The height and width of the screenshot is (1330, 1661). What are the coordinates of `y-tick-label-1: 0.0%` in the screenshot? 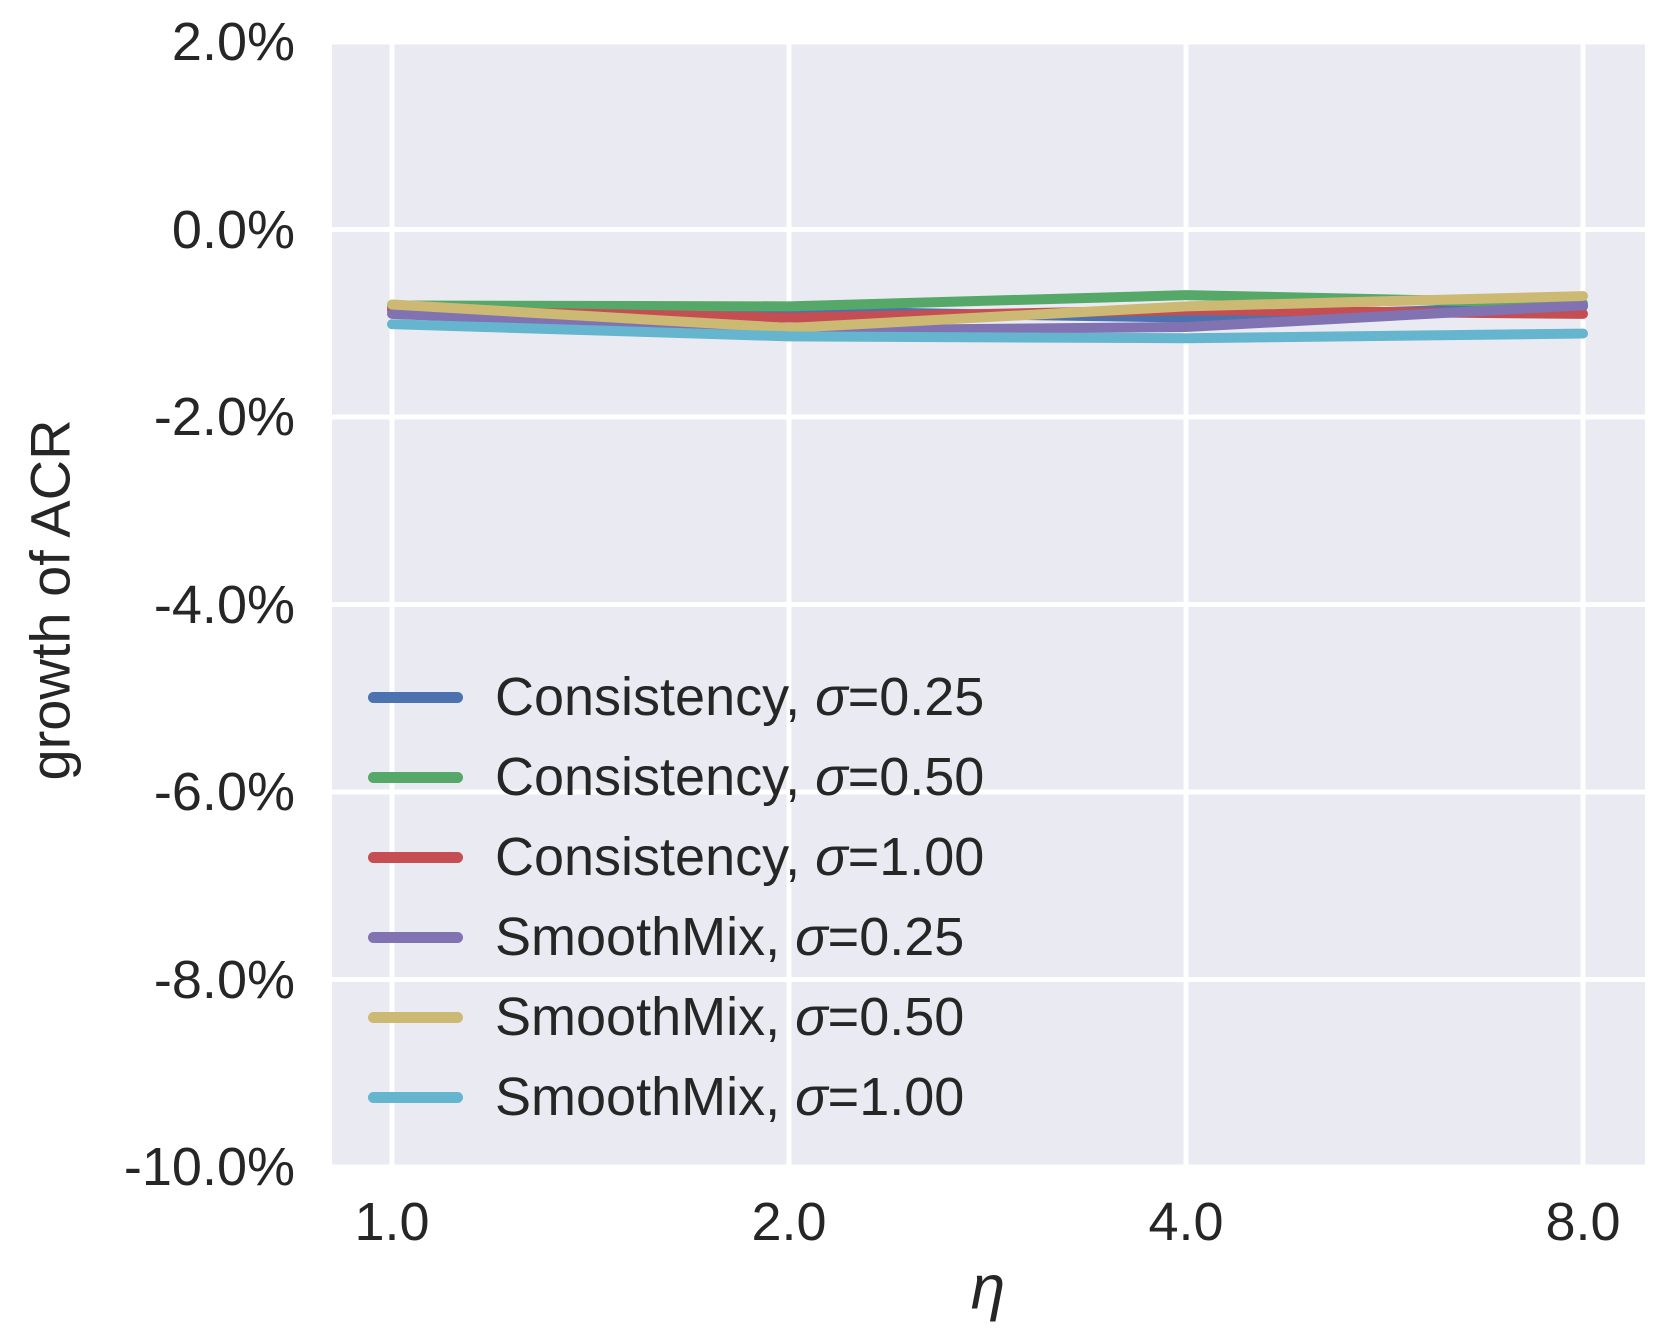 It's located at (233, 229).